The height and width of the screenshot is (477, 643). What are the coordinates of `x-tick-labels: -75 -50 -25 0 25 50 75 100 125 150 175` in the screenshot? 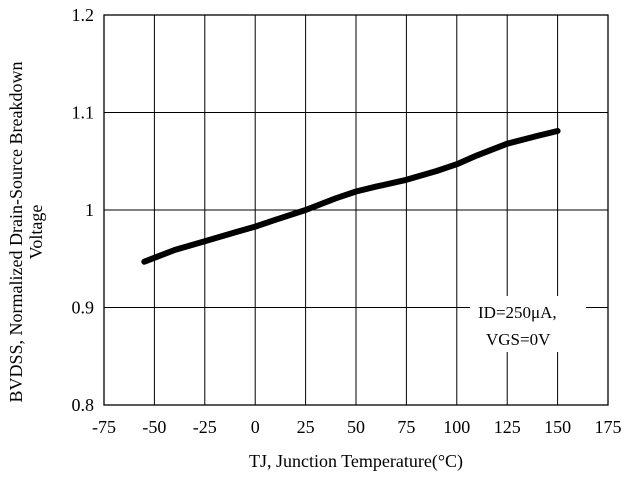 It's located at (357, 427).